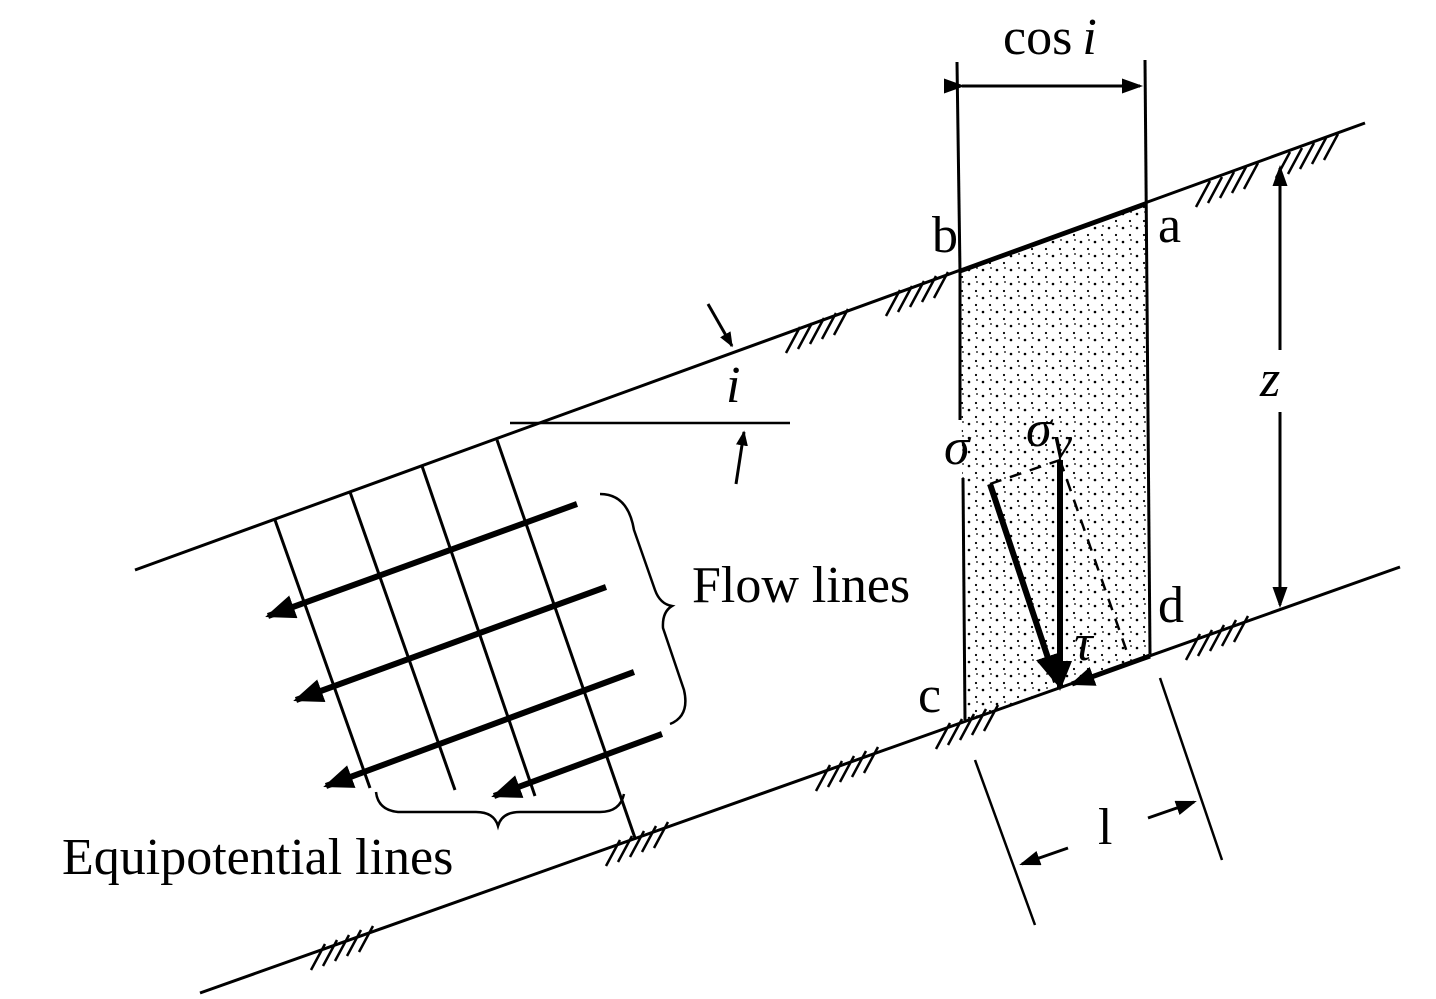 Image resolution: width=1436 pixels, height=999 pixels. I want to click on length-extension-left, so click(1005, 842).